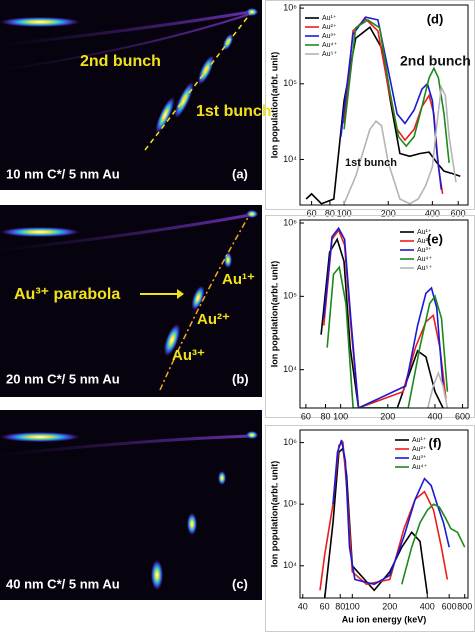  What do you see at coordinates (435, 442) in the screenshot?
I see `panel-label: (f)` at bounding box center [435, 442].